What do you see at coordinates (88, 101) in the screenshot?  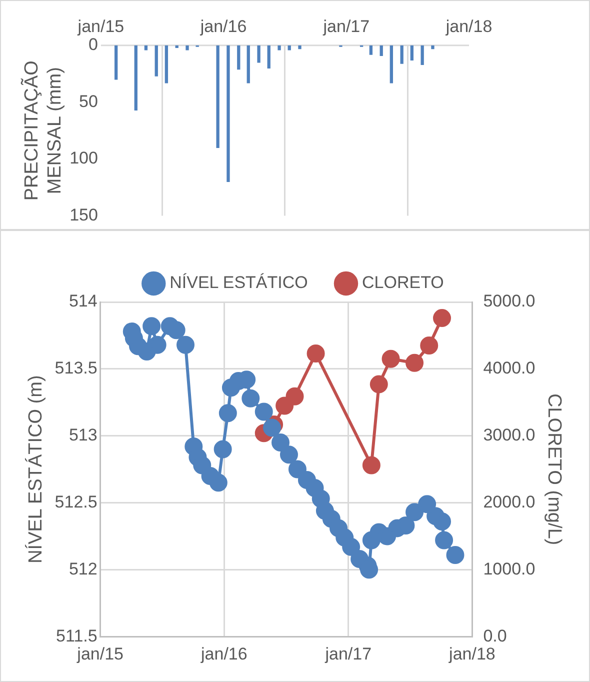 I see `y-tick-label: 50` at bounding box center [88, 101].